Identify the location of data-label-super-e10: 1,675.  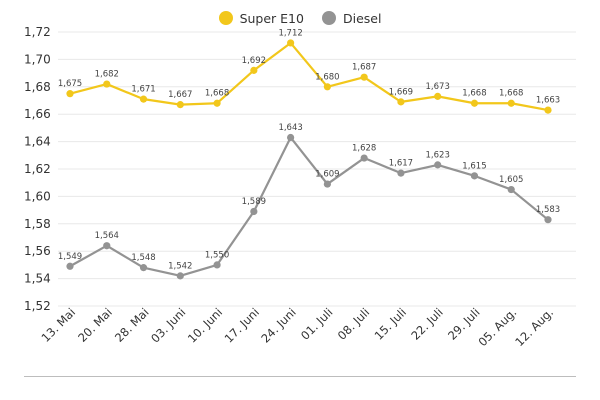
(70, 84).